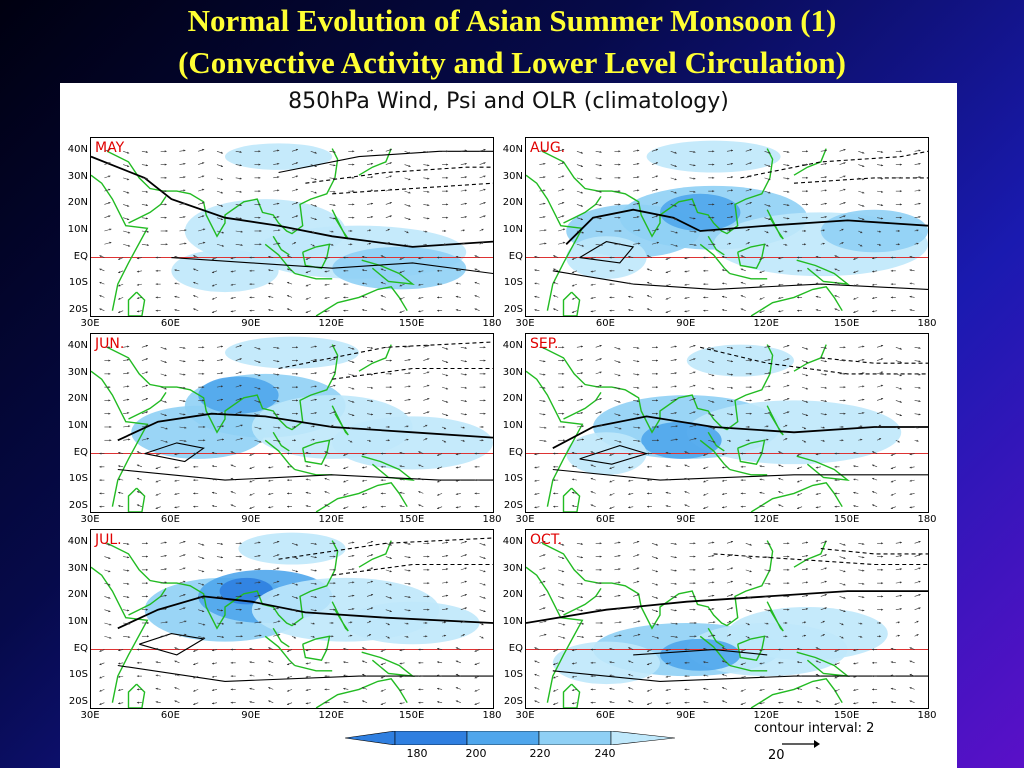 This screenshot has height=768, width=1024. I want to click on lon-tick-label: 150E, so click(846, 323).